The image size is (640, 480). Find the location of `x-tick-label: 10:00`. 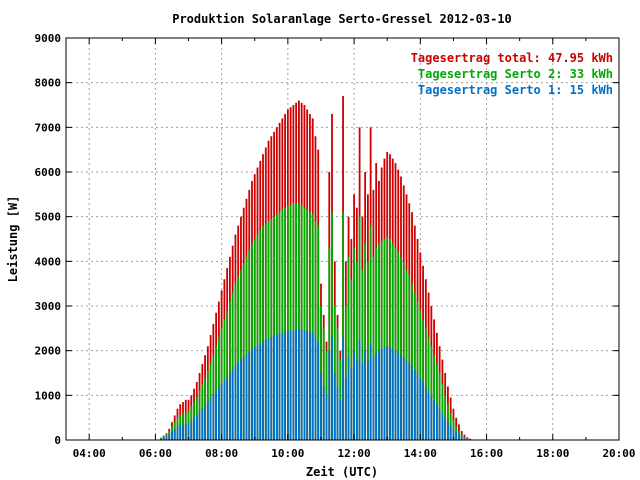

x-tick-label: 10:00 is located at coordinates (287, 453).